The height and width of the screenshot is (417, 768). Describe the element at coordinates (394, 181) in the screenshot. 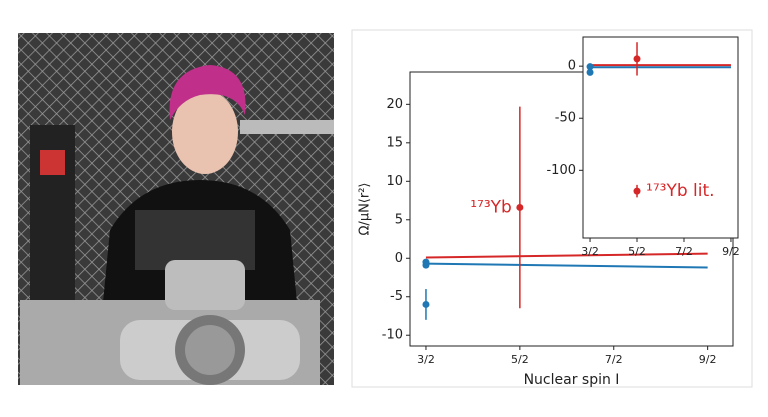

I see `y-tick-label: 10` at that location.